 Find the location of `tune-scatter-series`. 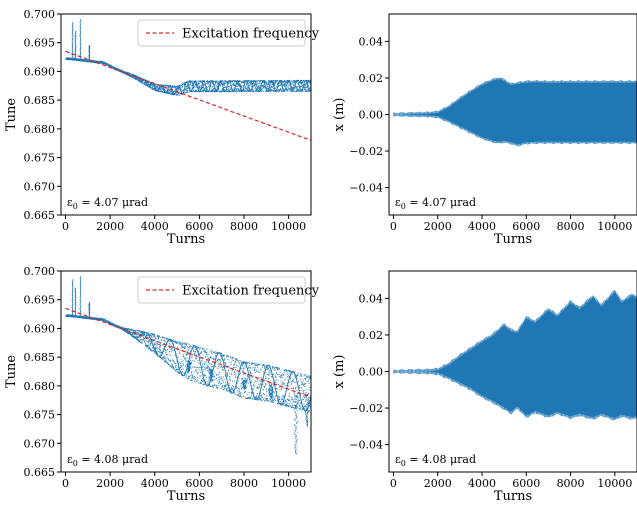

tune-scatter-series is located at coordinates (188, 57).